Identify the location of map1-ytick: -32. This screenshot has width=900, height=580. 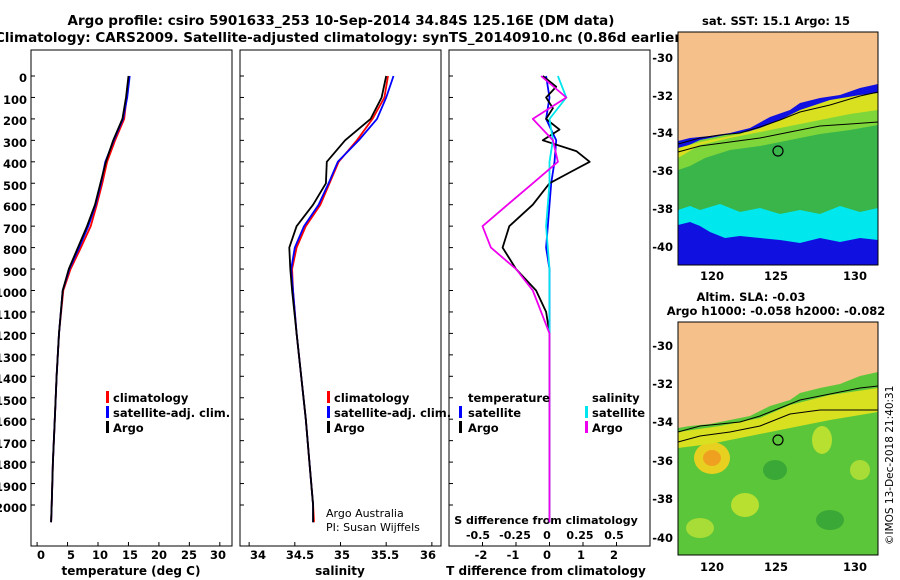
(662, 96).